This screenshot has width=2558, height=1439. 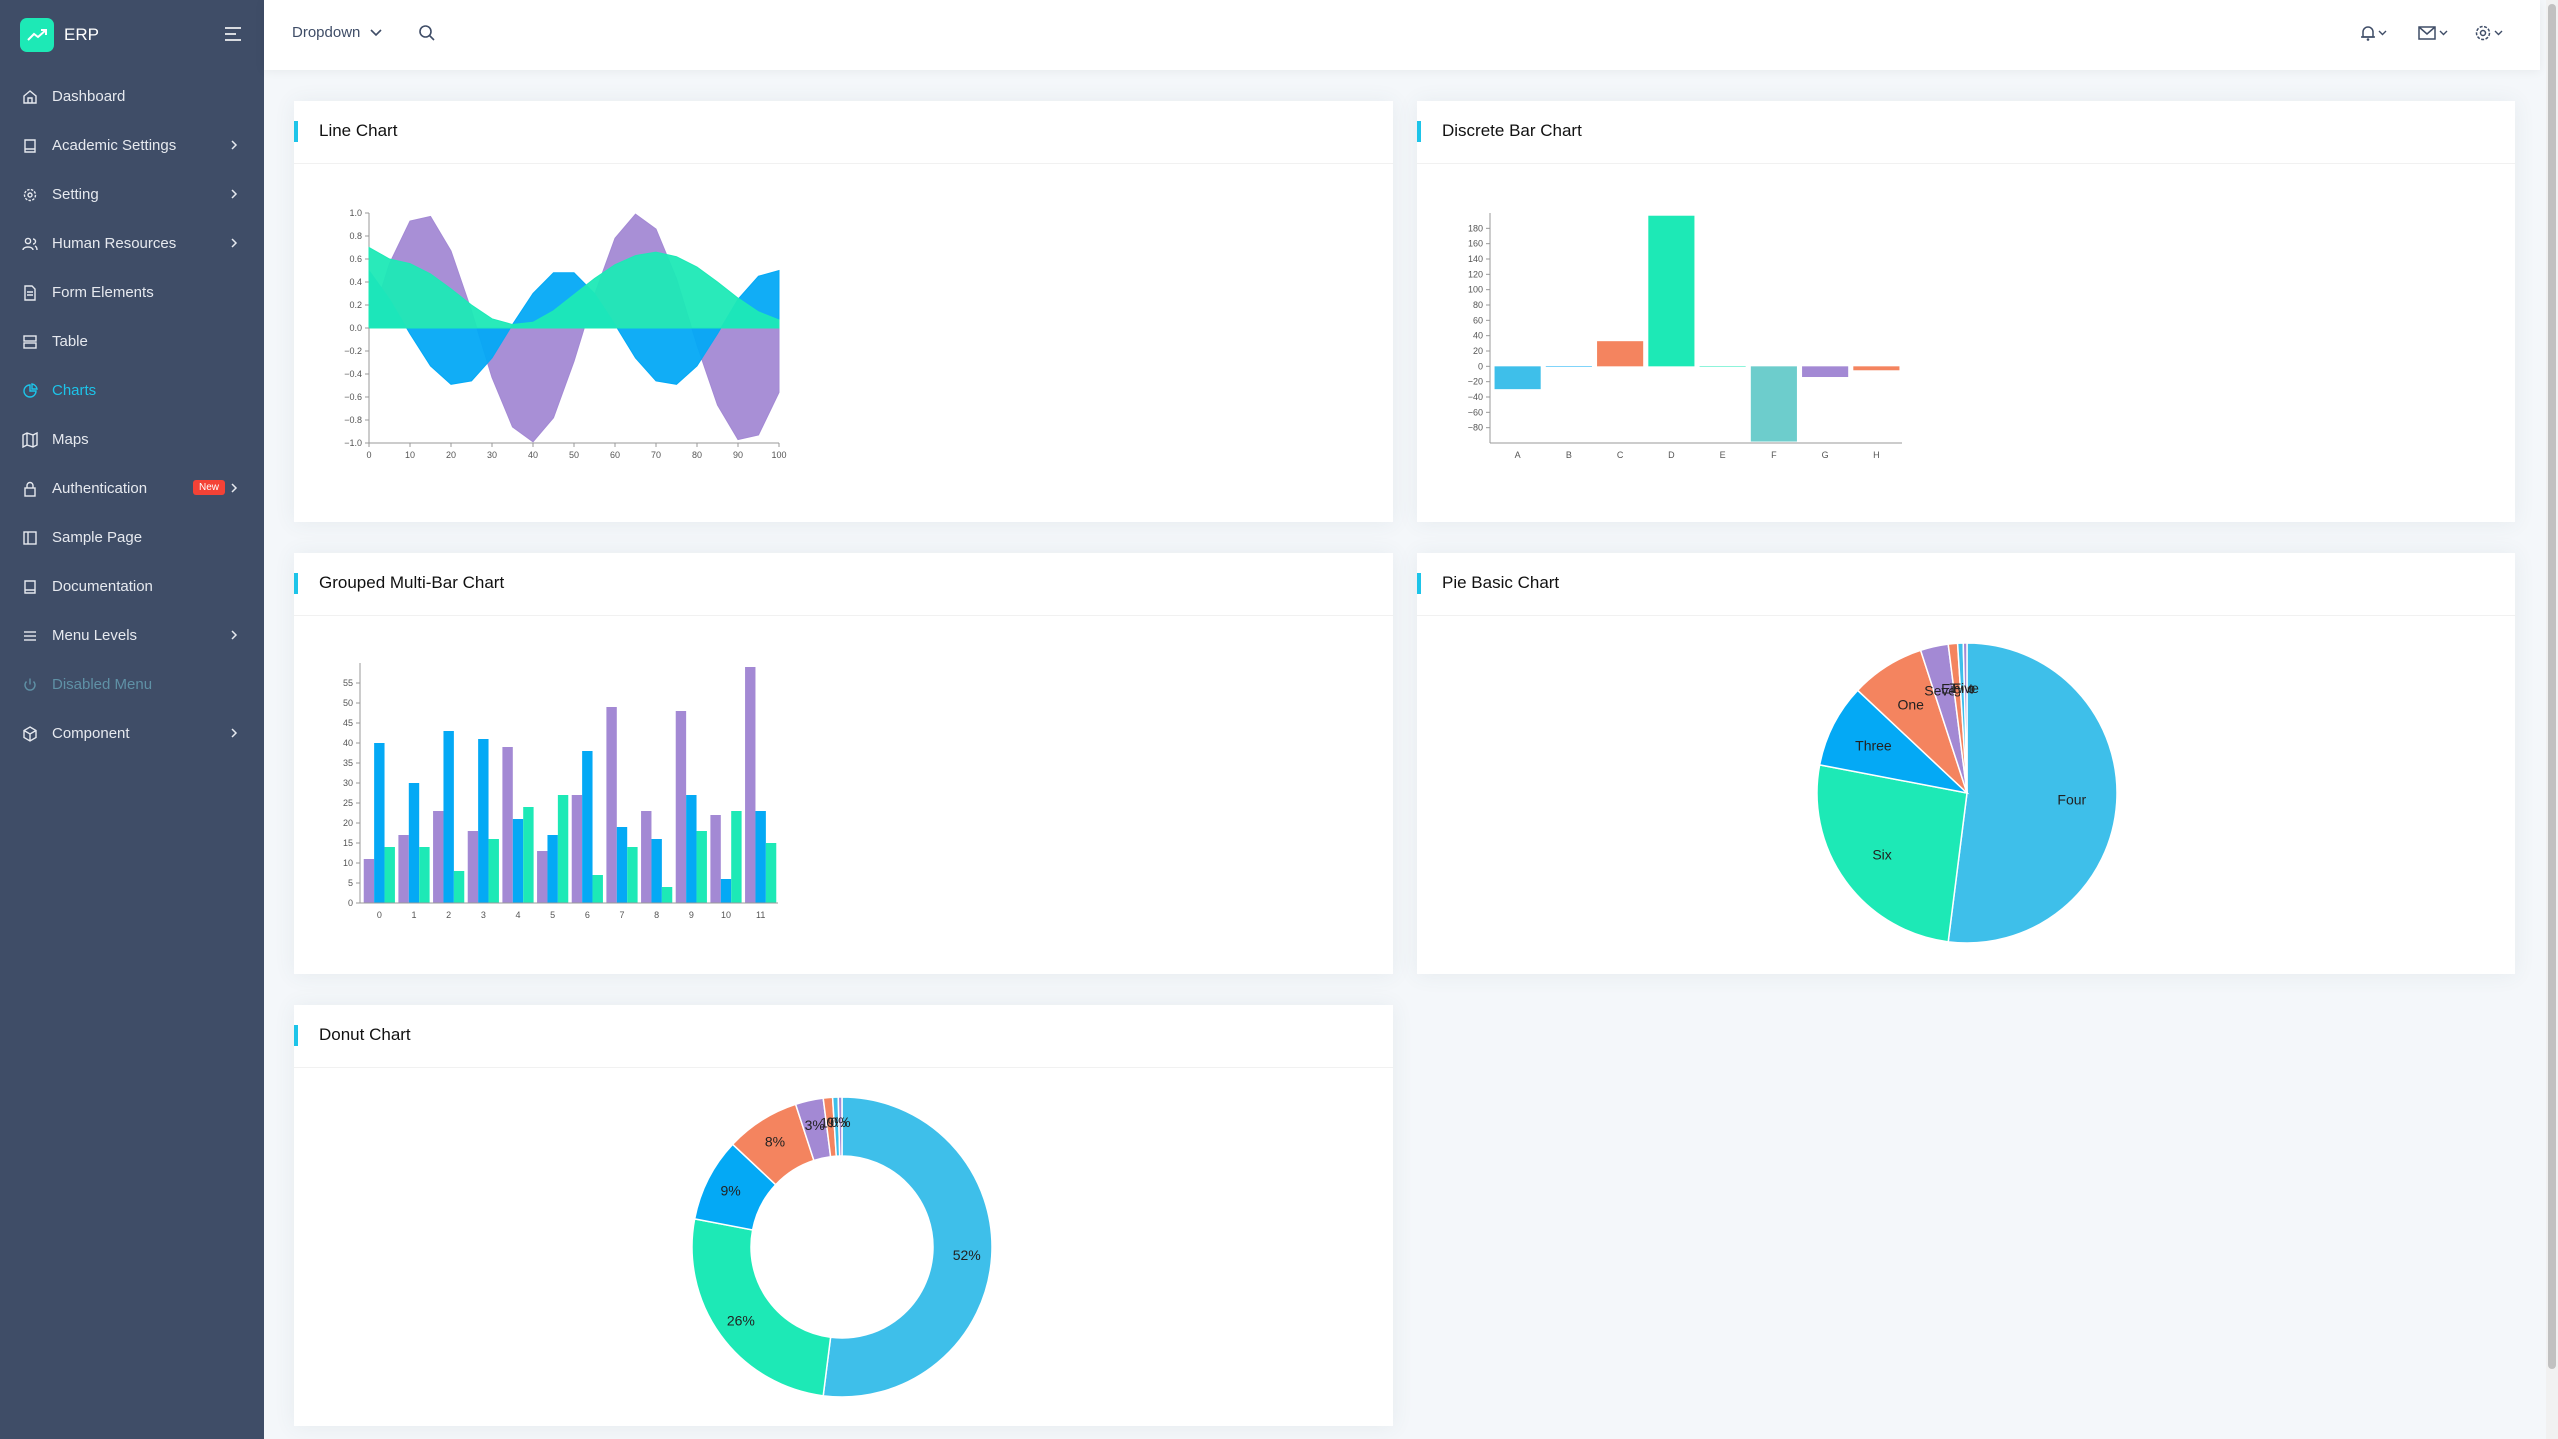 What do you see at coordinates (132, 341) in the screenshot?
I see `sidebar-item-table: Table` at bounding box center [132, 341].